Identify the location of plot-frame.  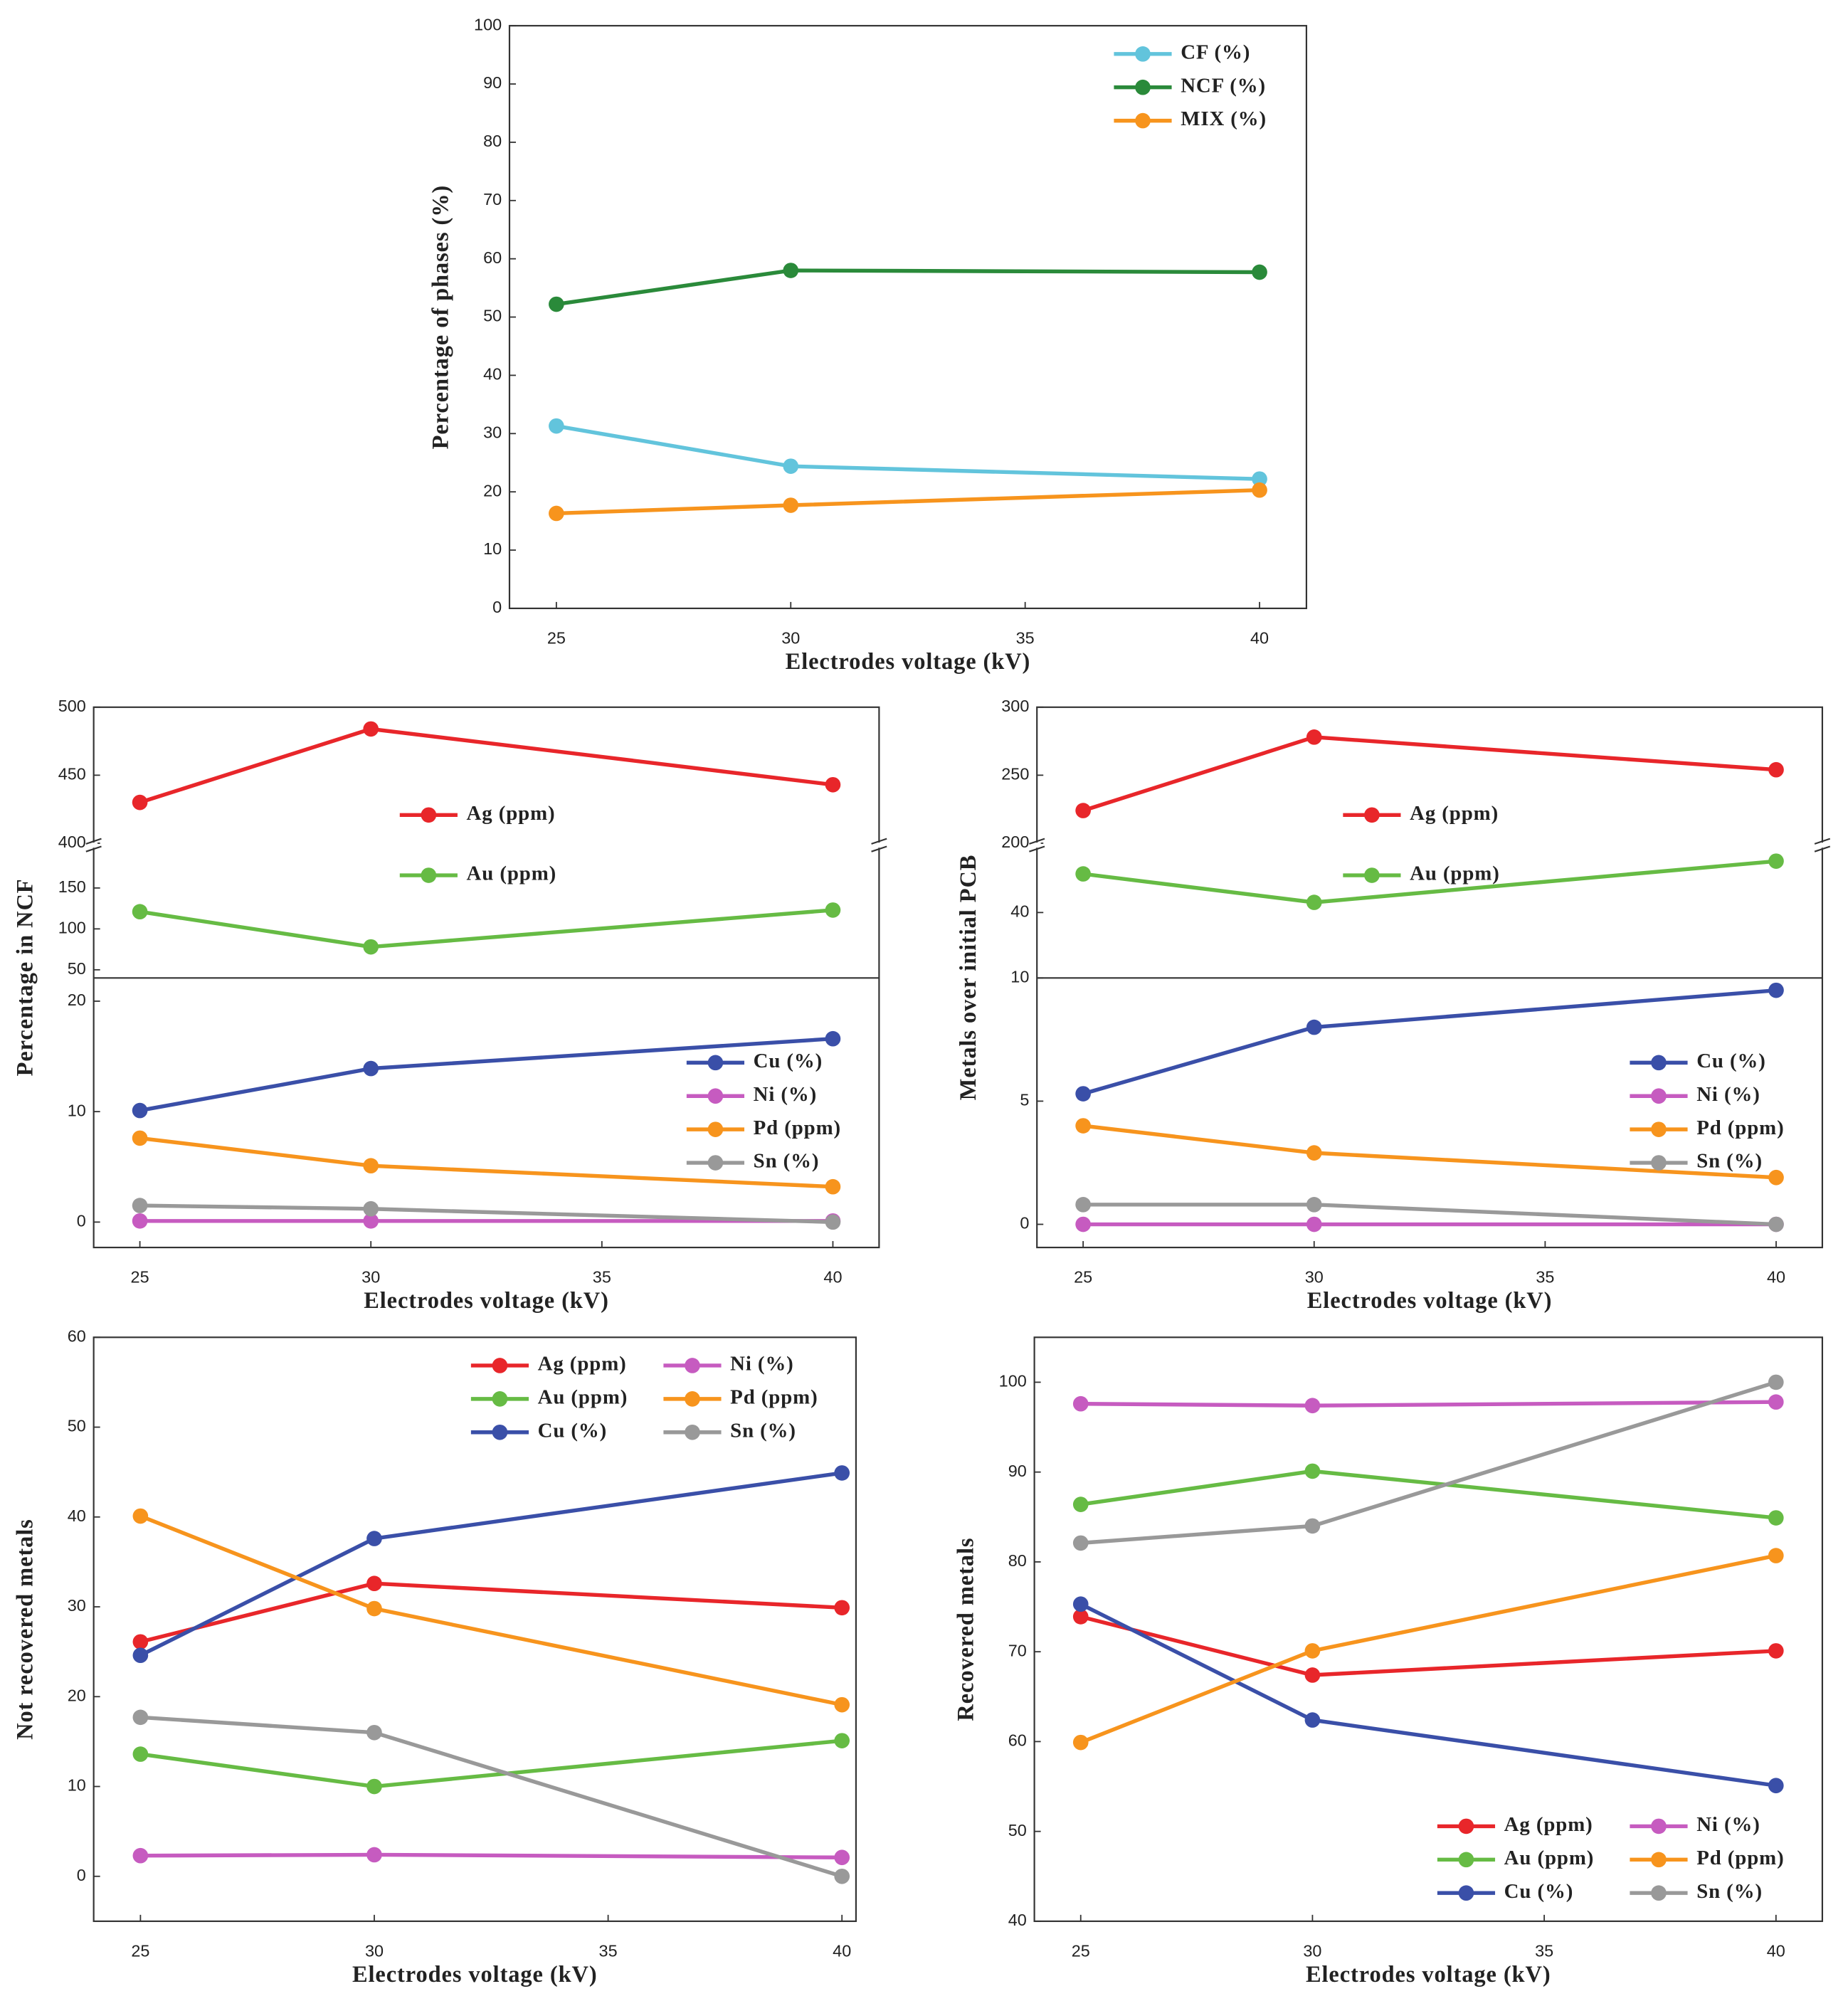
(475, 1629).